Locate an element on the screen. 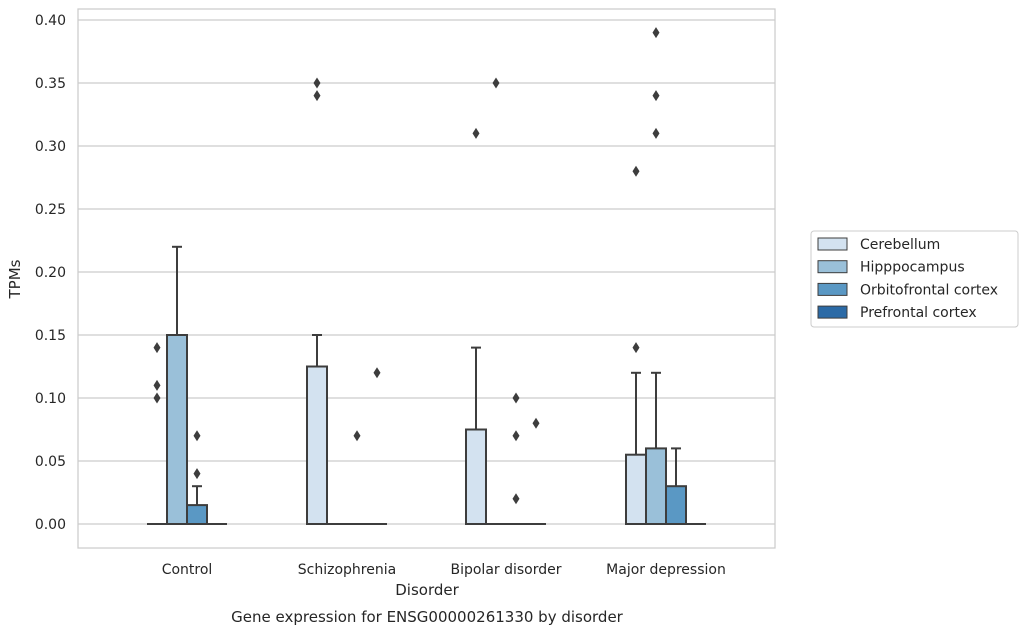 Image resolution: width=1028 pixels, height=634 pixels. y-tick-label: 0.05 is located at coordinates (50, 462).